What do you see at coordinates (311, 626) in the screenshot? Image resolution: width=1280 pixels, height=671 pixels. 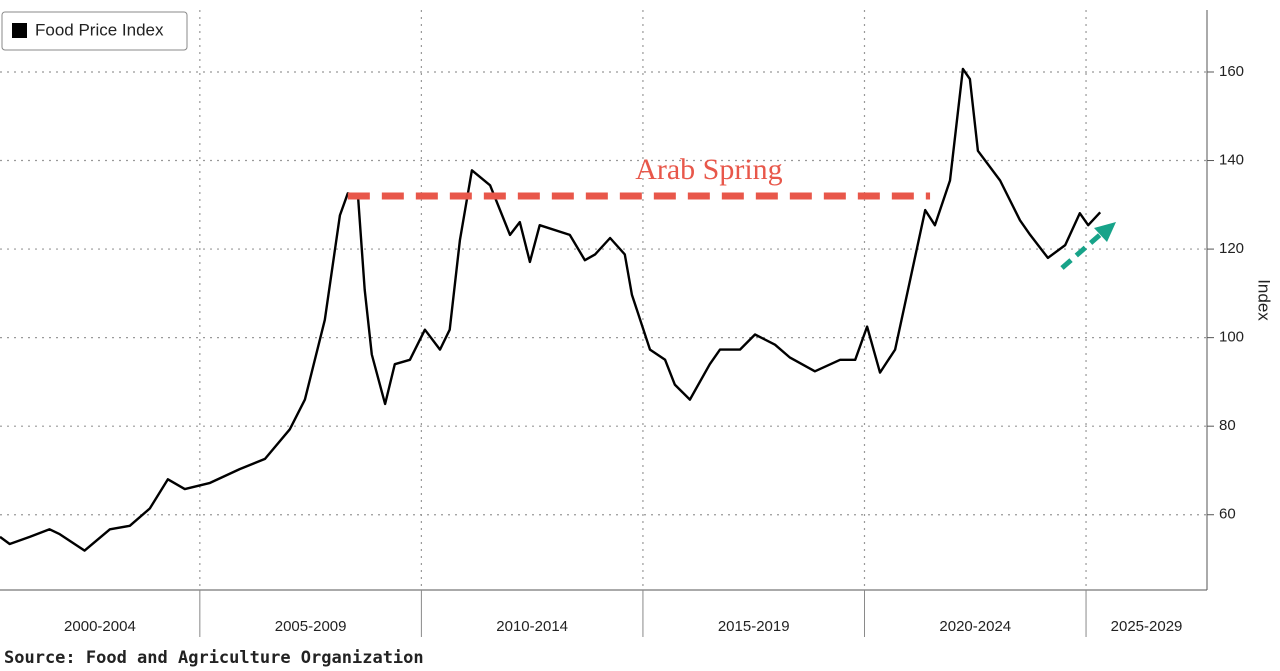 I see `x-tick-label: 2005-2009` at bounding box center [311, 626].